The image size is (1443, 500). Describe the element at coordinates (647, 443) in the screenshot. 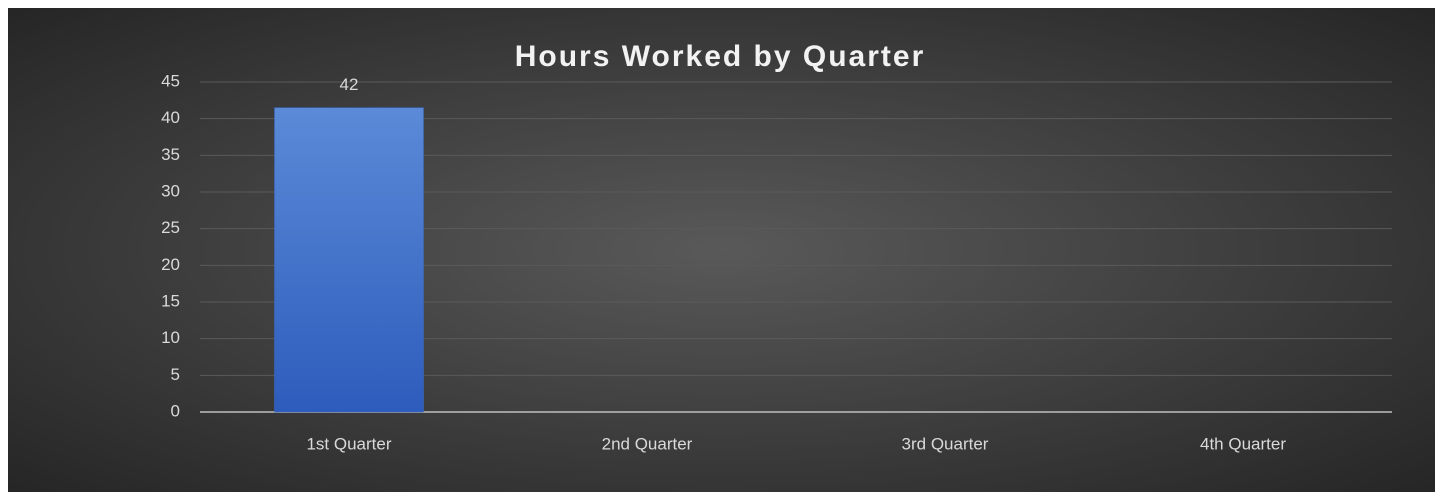

I see `x-tick-label: 2nd Quarter` at that location.